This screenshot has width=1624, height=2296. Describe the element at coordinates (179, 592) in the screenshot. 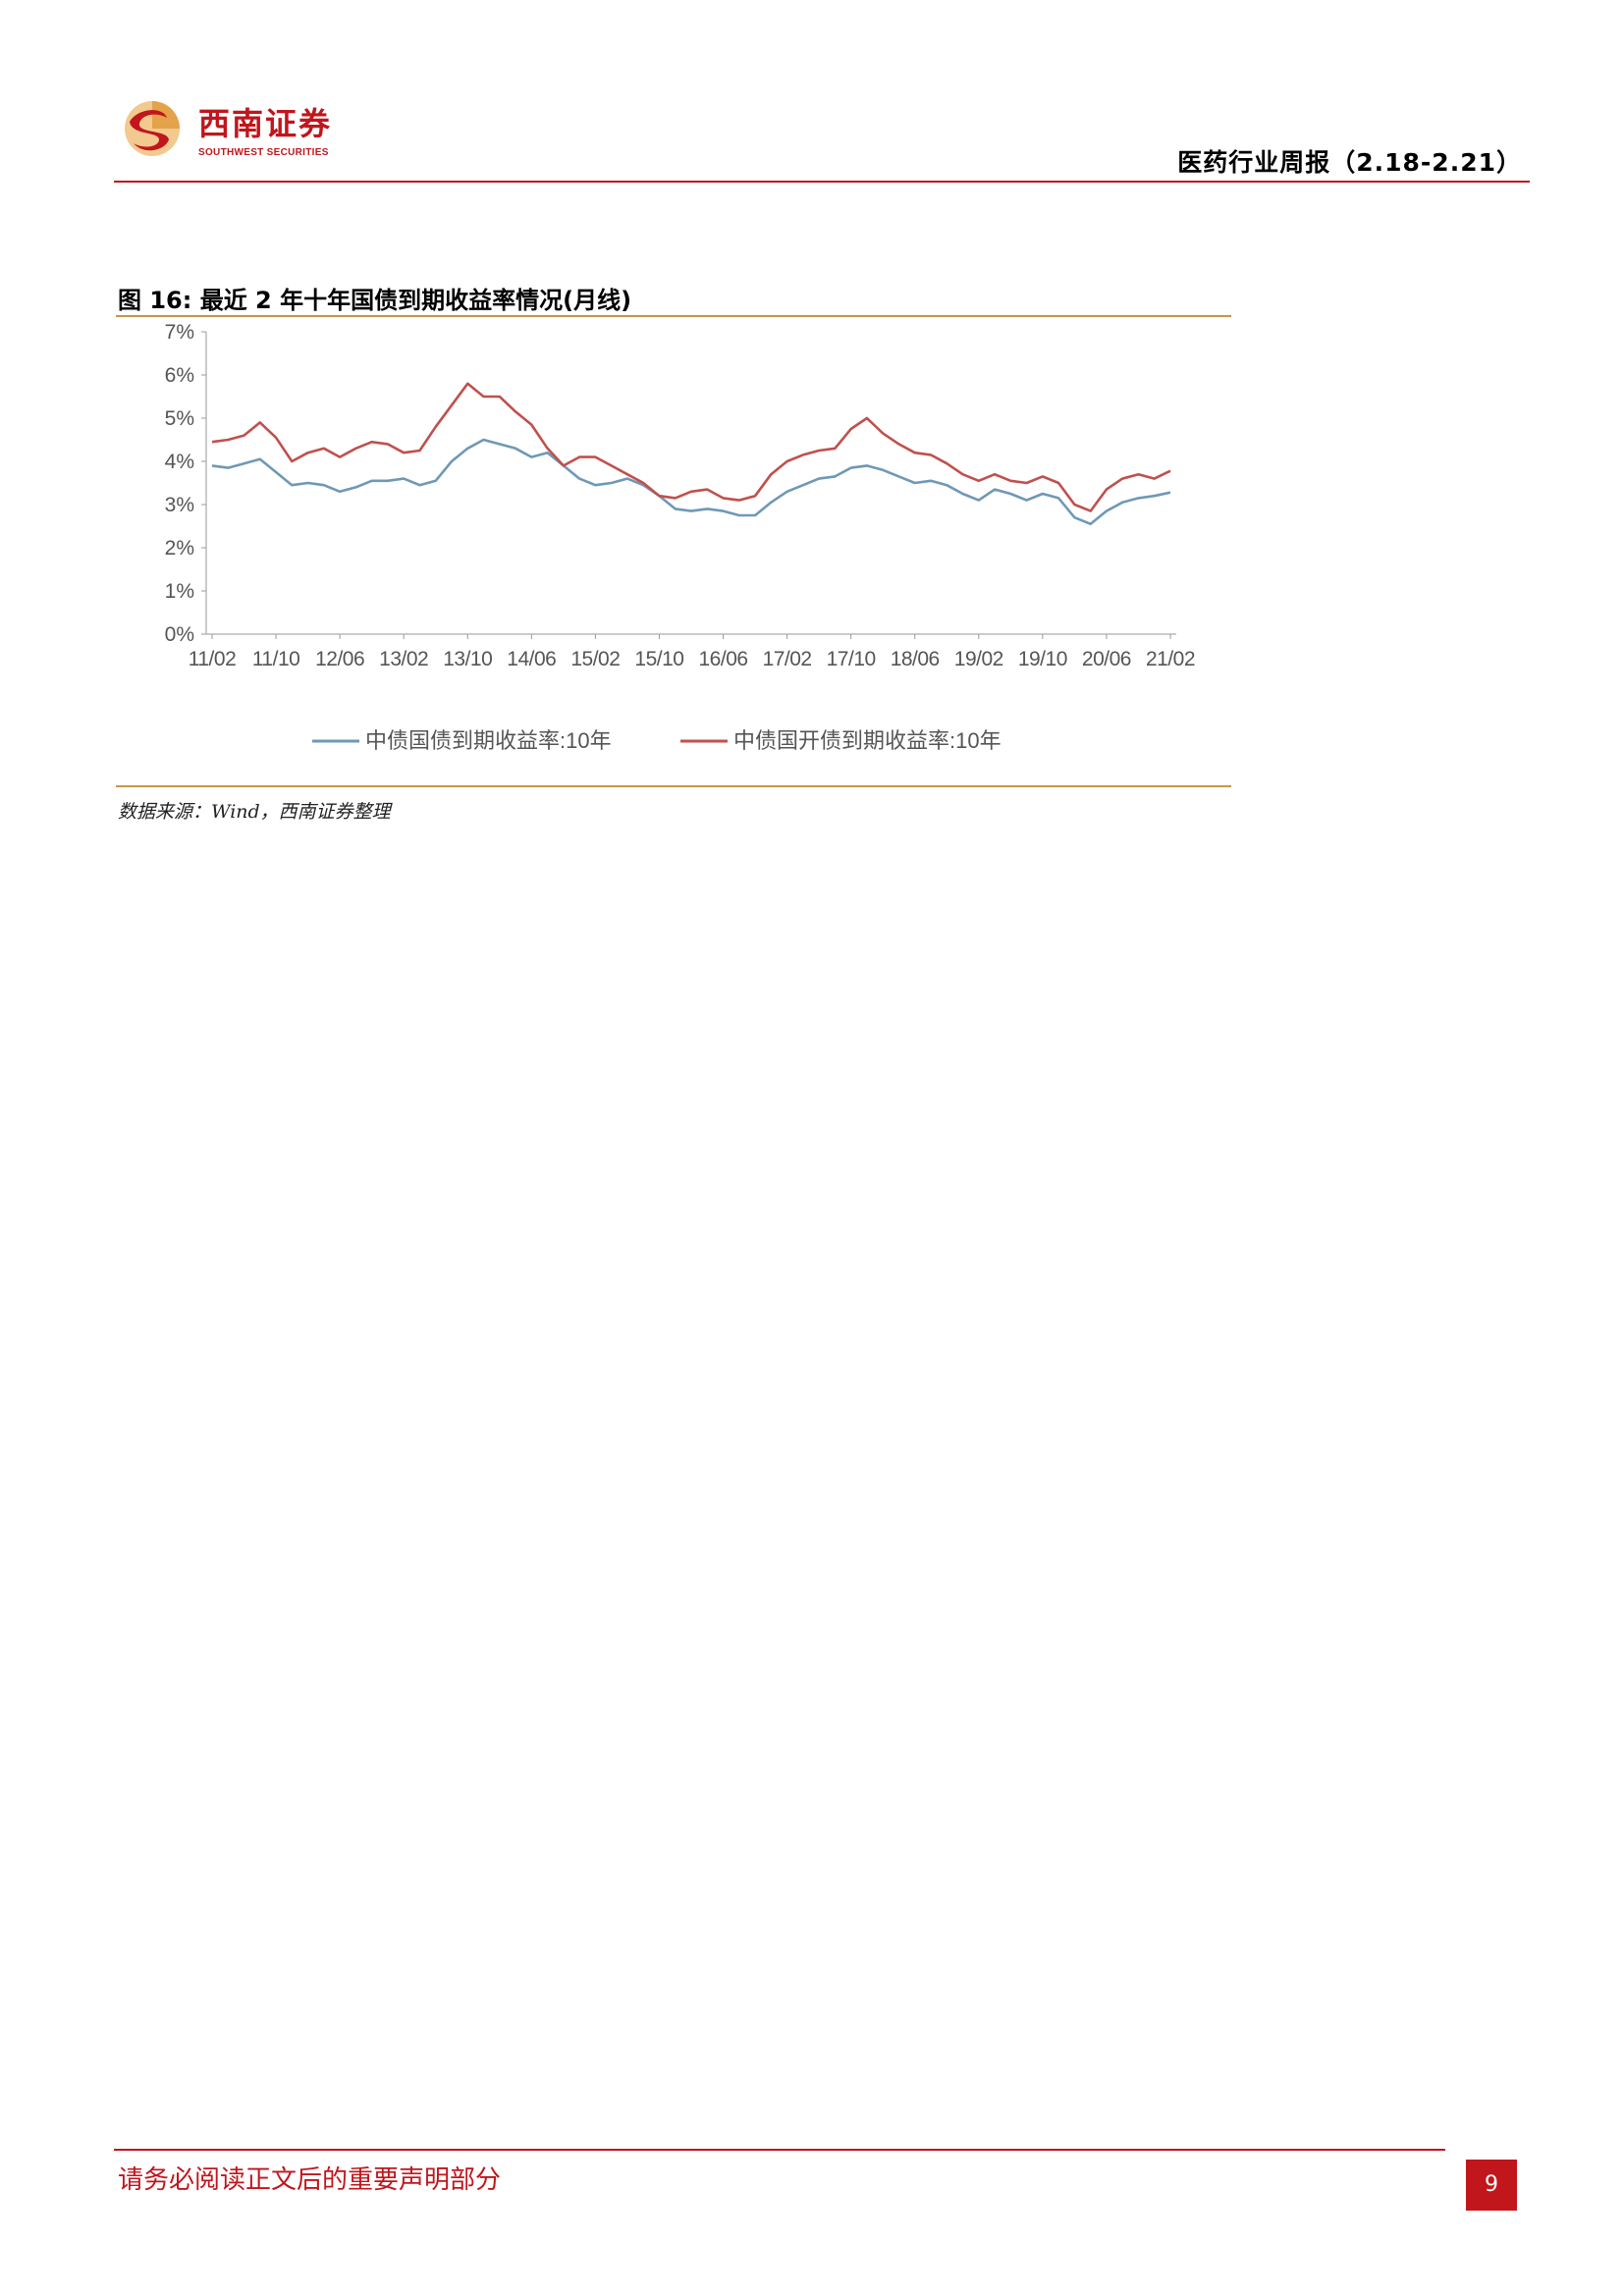

I see `y-tick-label: 1%` at that location.